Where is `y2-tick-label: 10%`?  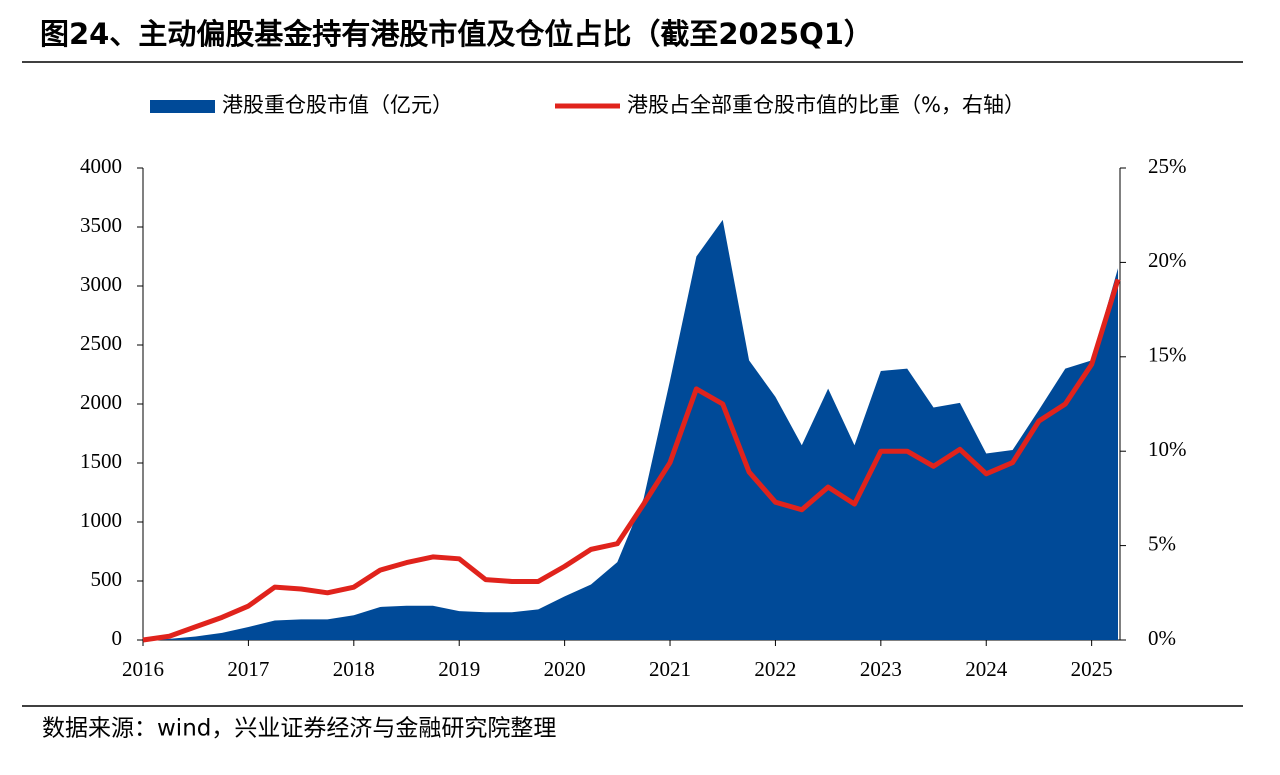
y2-tick-label: 10% is located at coordinates (1167, 449).